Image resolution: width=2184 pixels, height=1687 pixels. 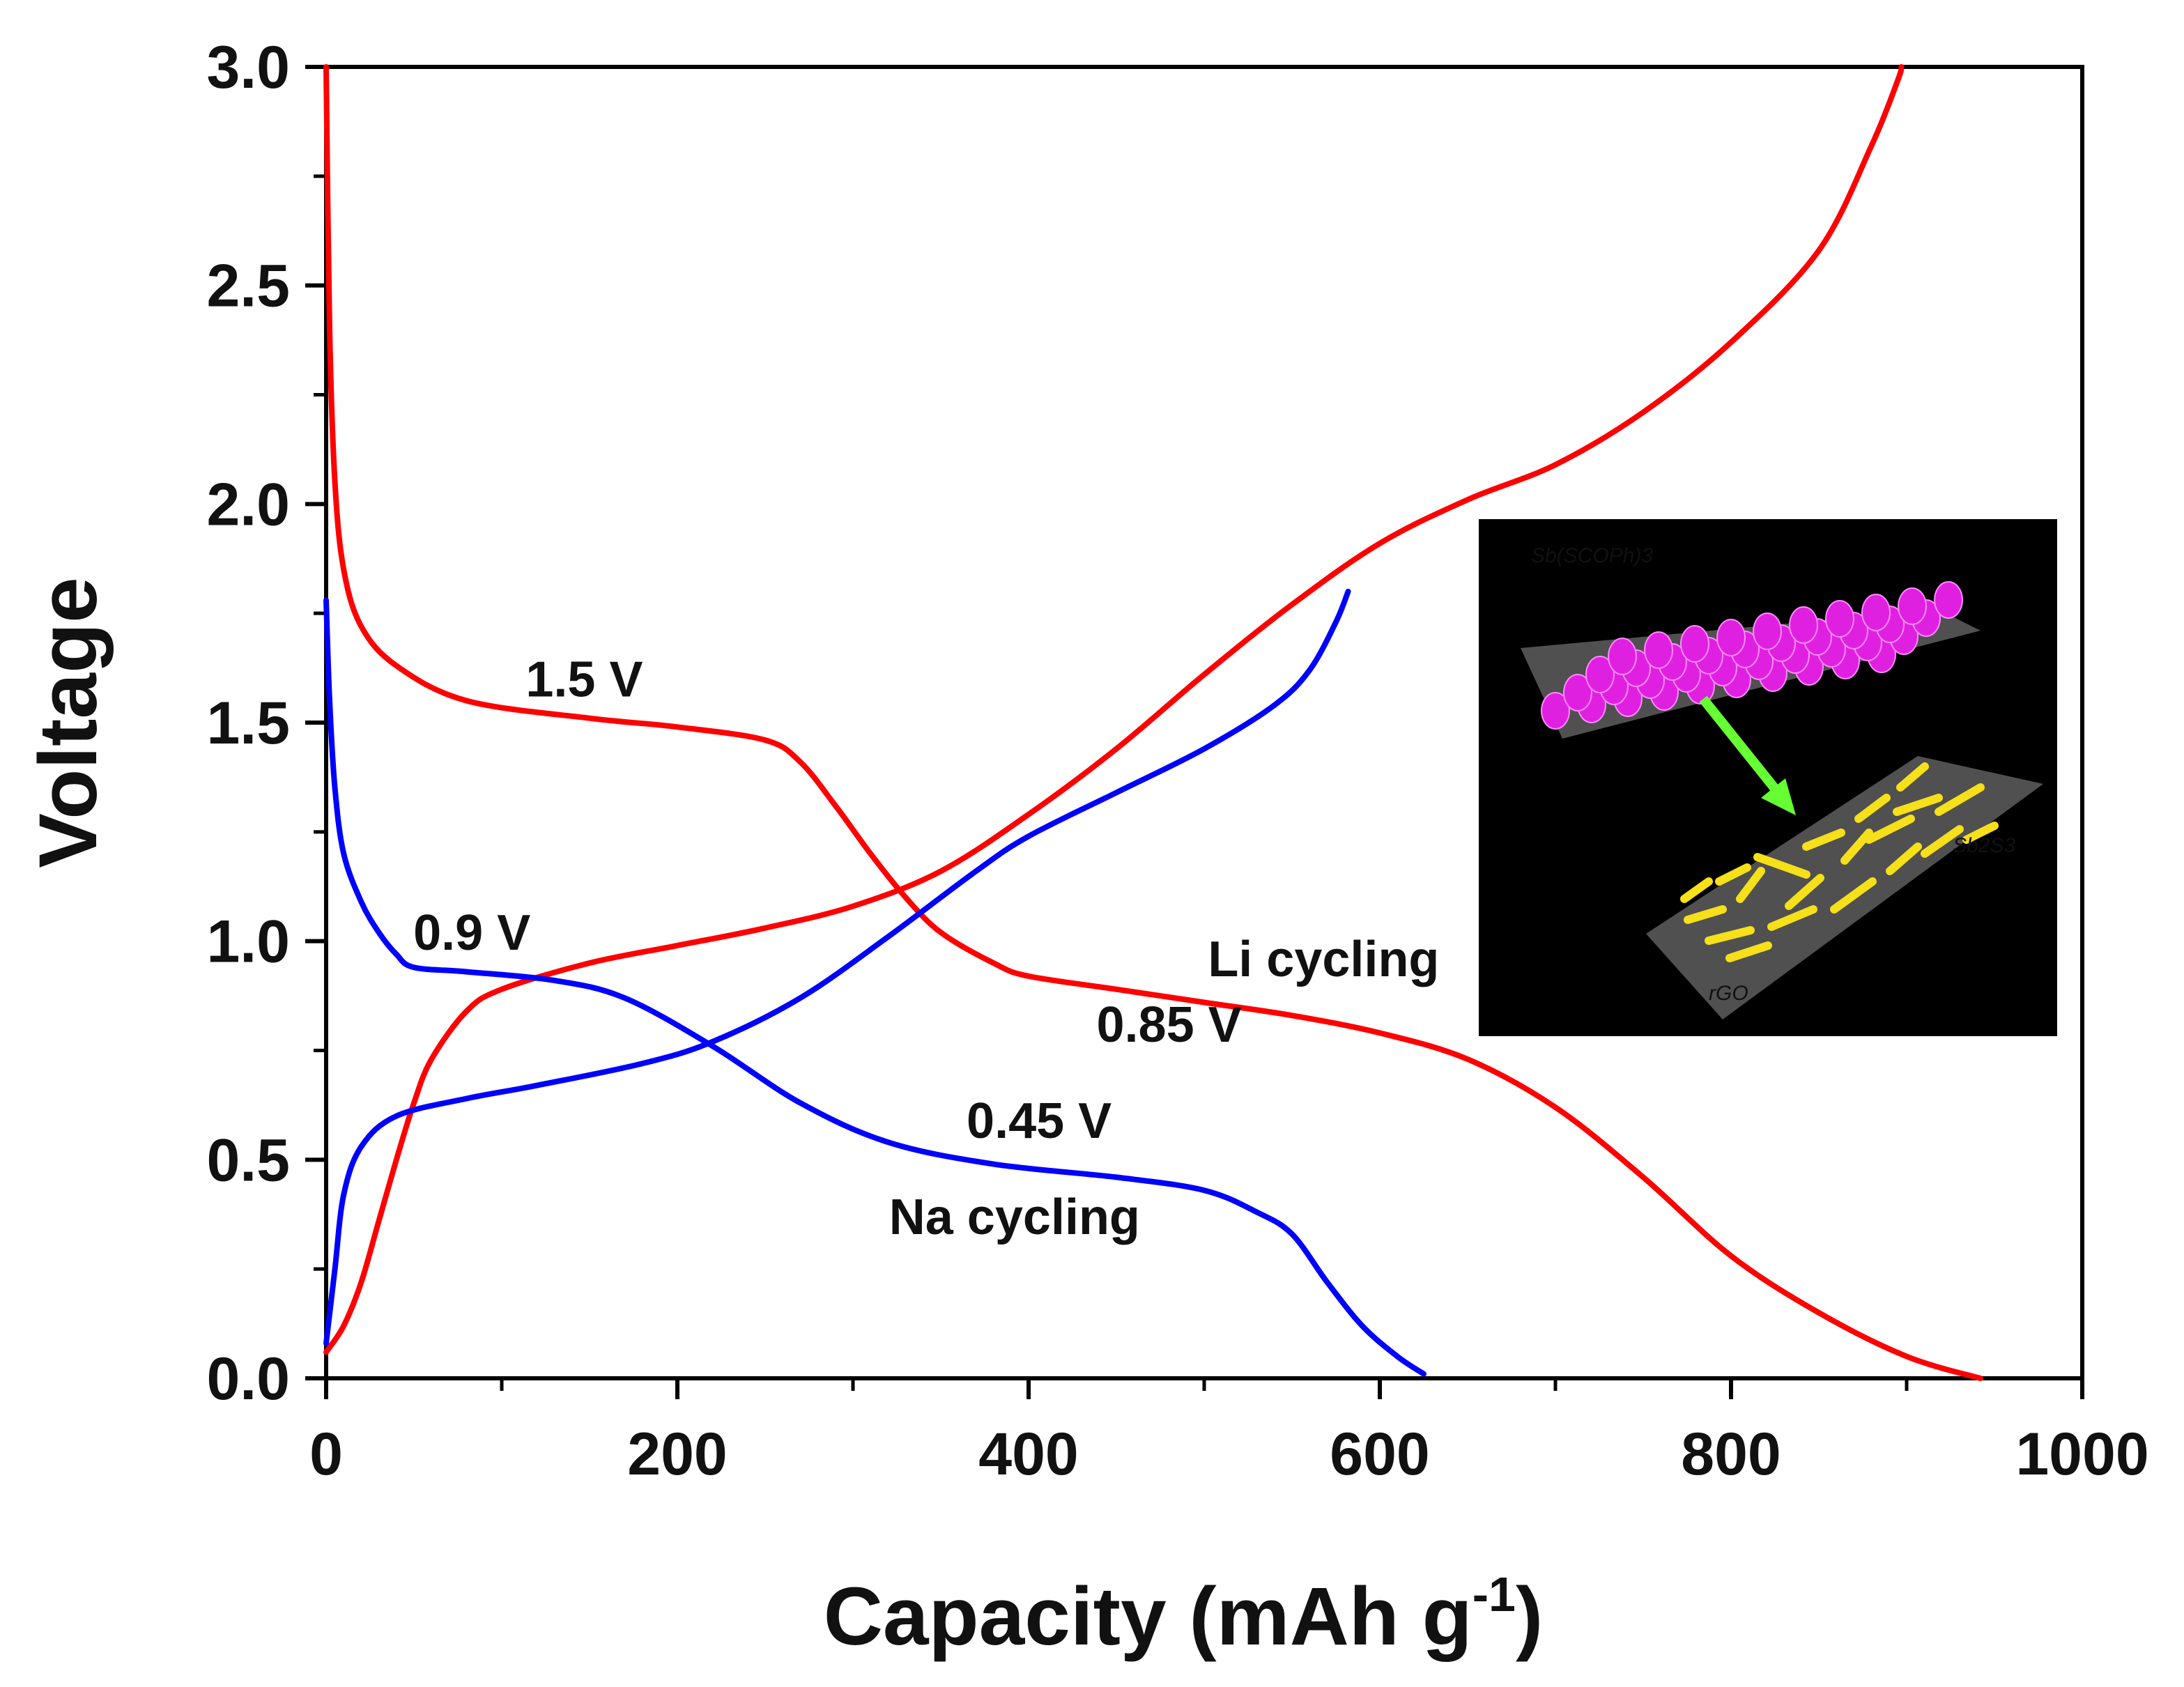 I want to click on inset-label-product: Sb2S3, so click(x=1984, y=845).